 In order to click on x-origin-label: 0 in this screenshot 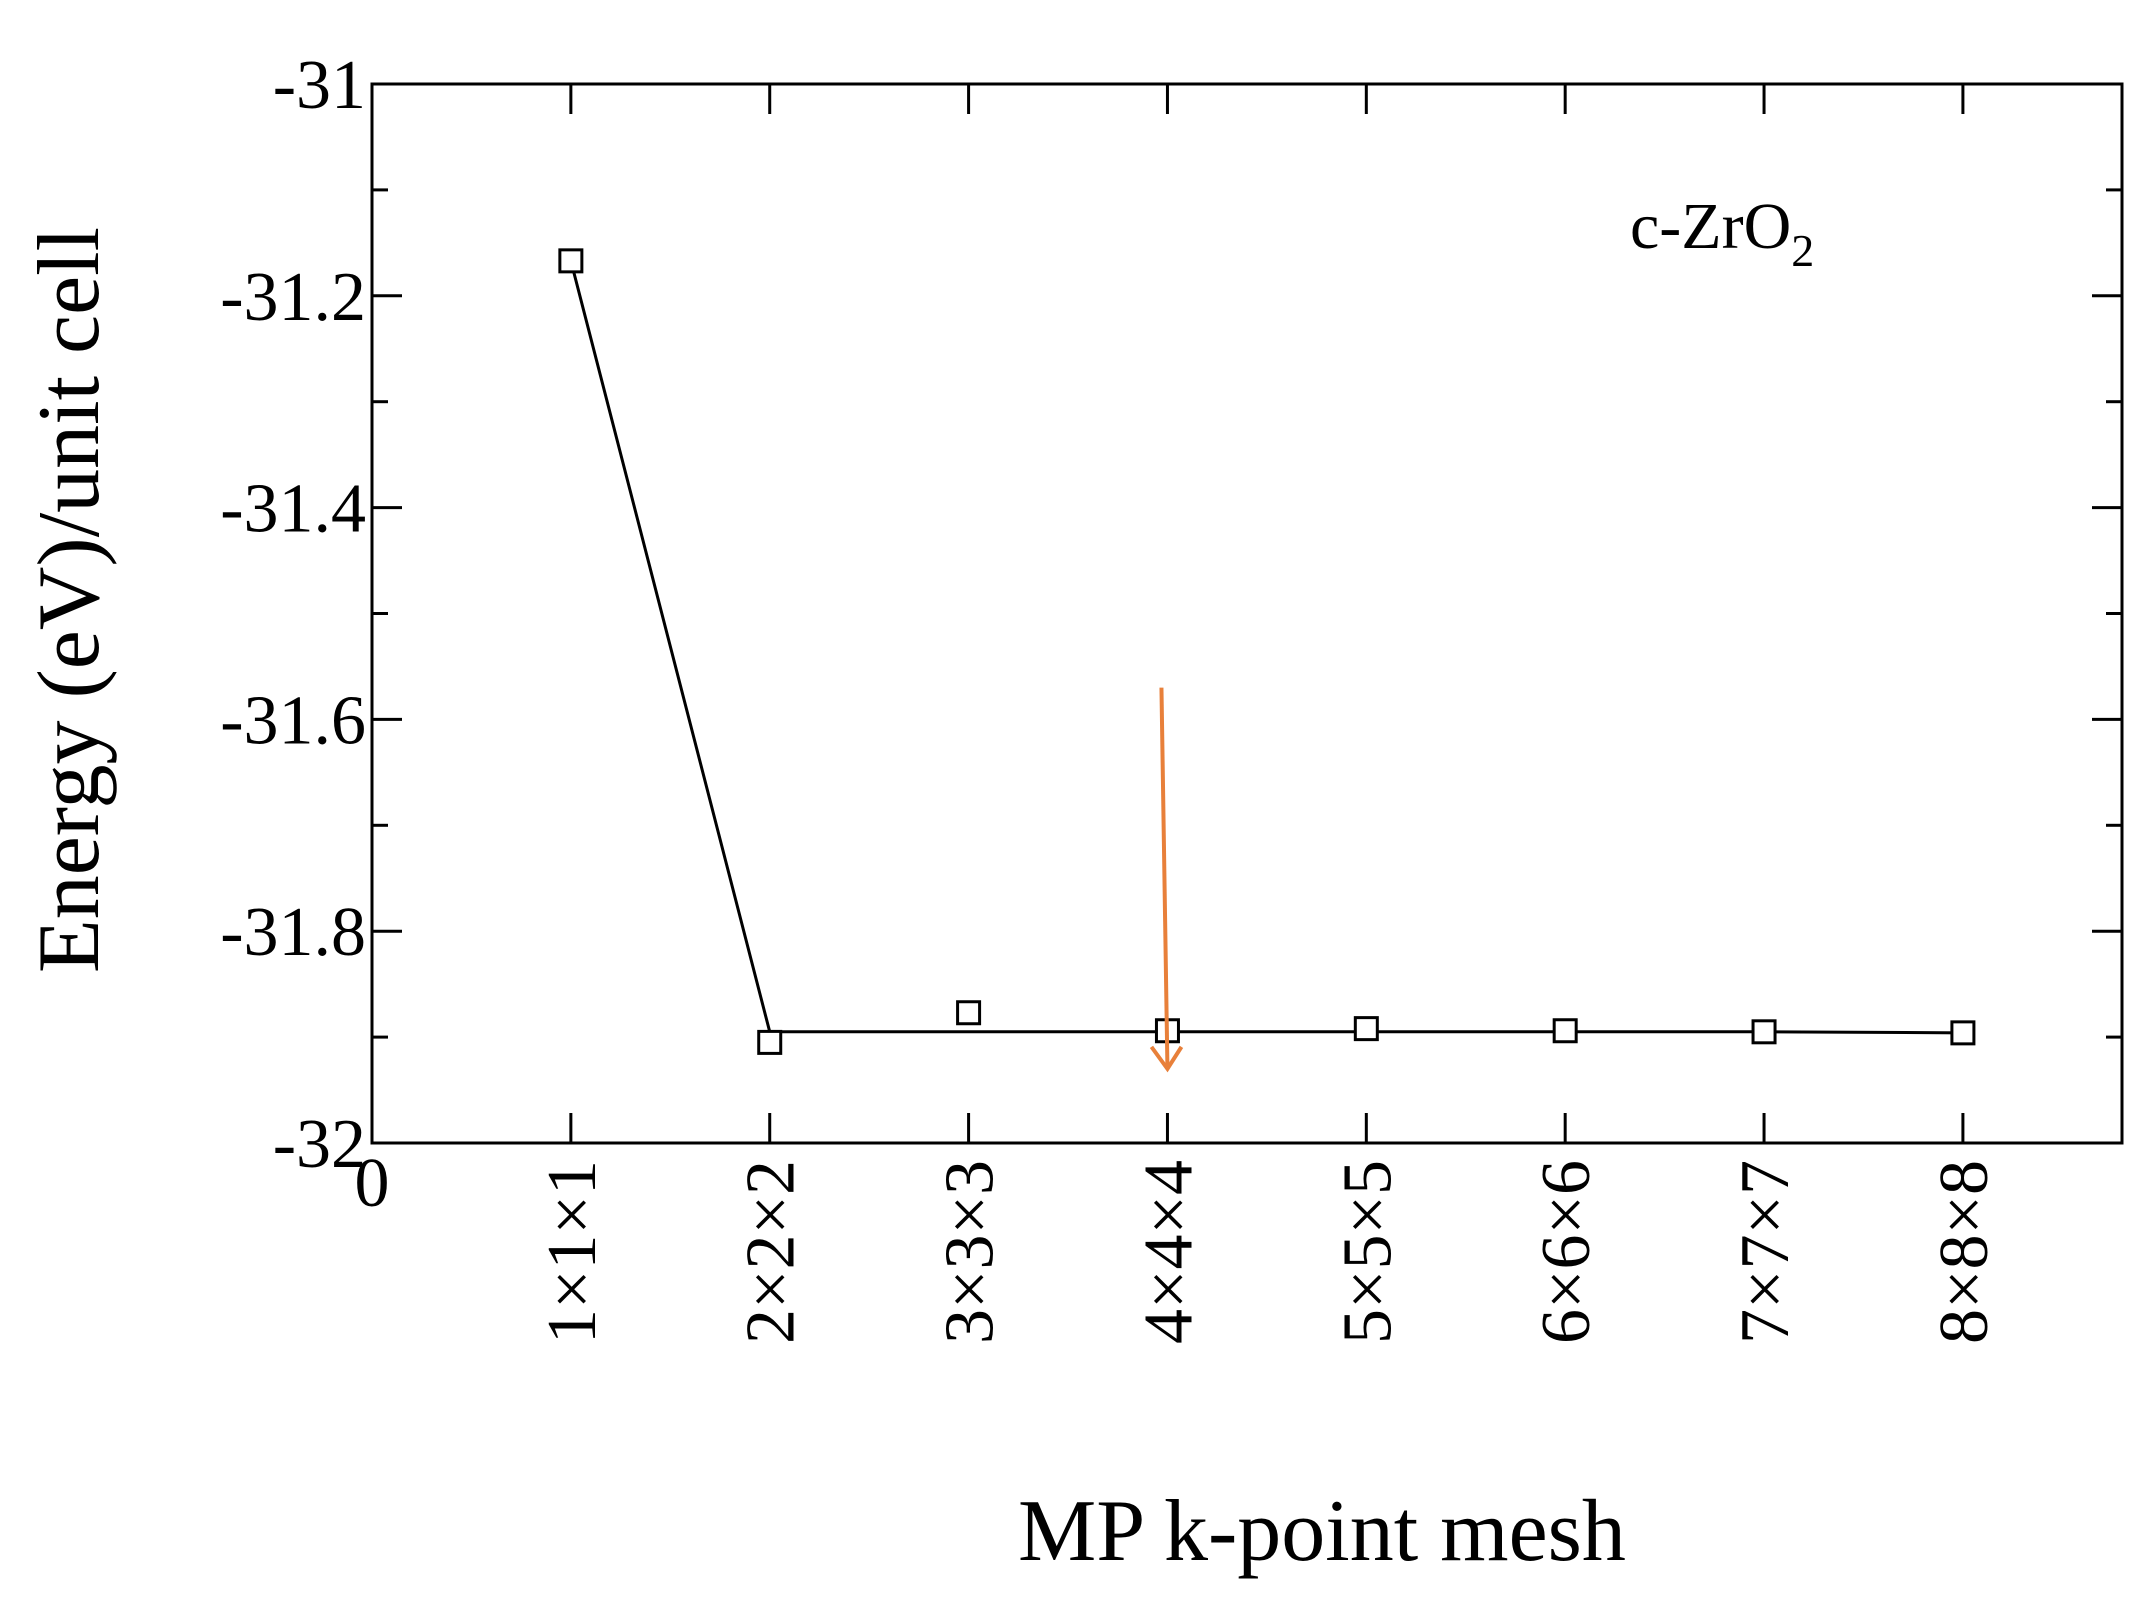, I will do `click(372, 1183)`.